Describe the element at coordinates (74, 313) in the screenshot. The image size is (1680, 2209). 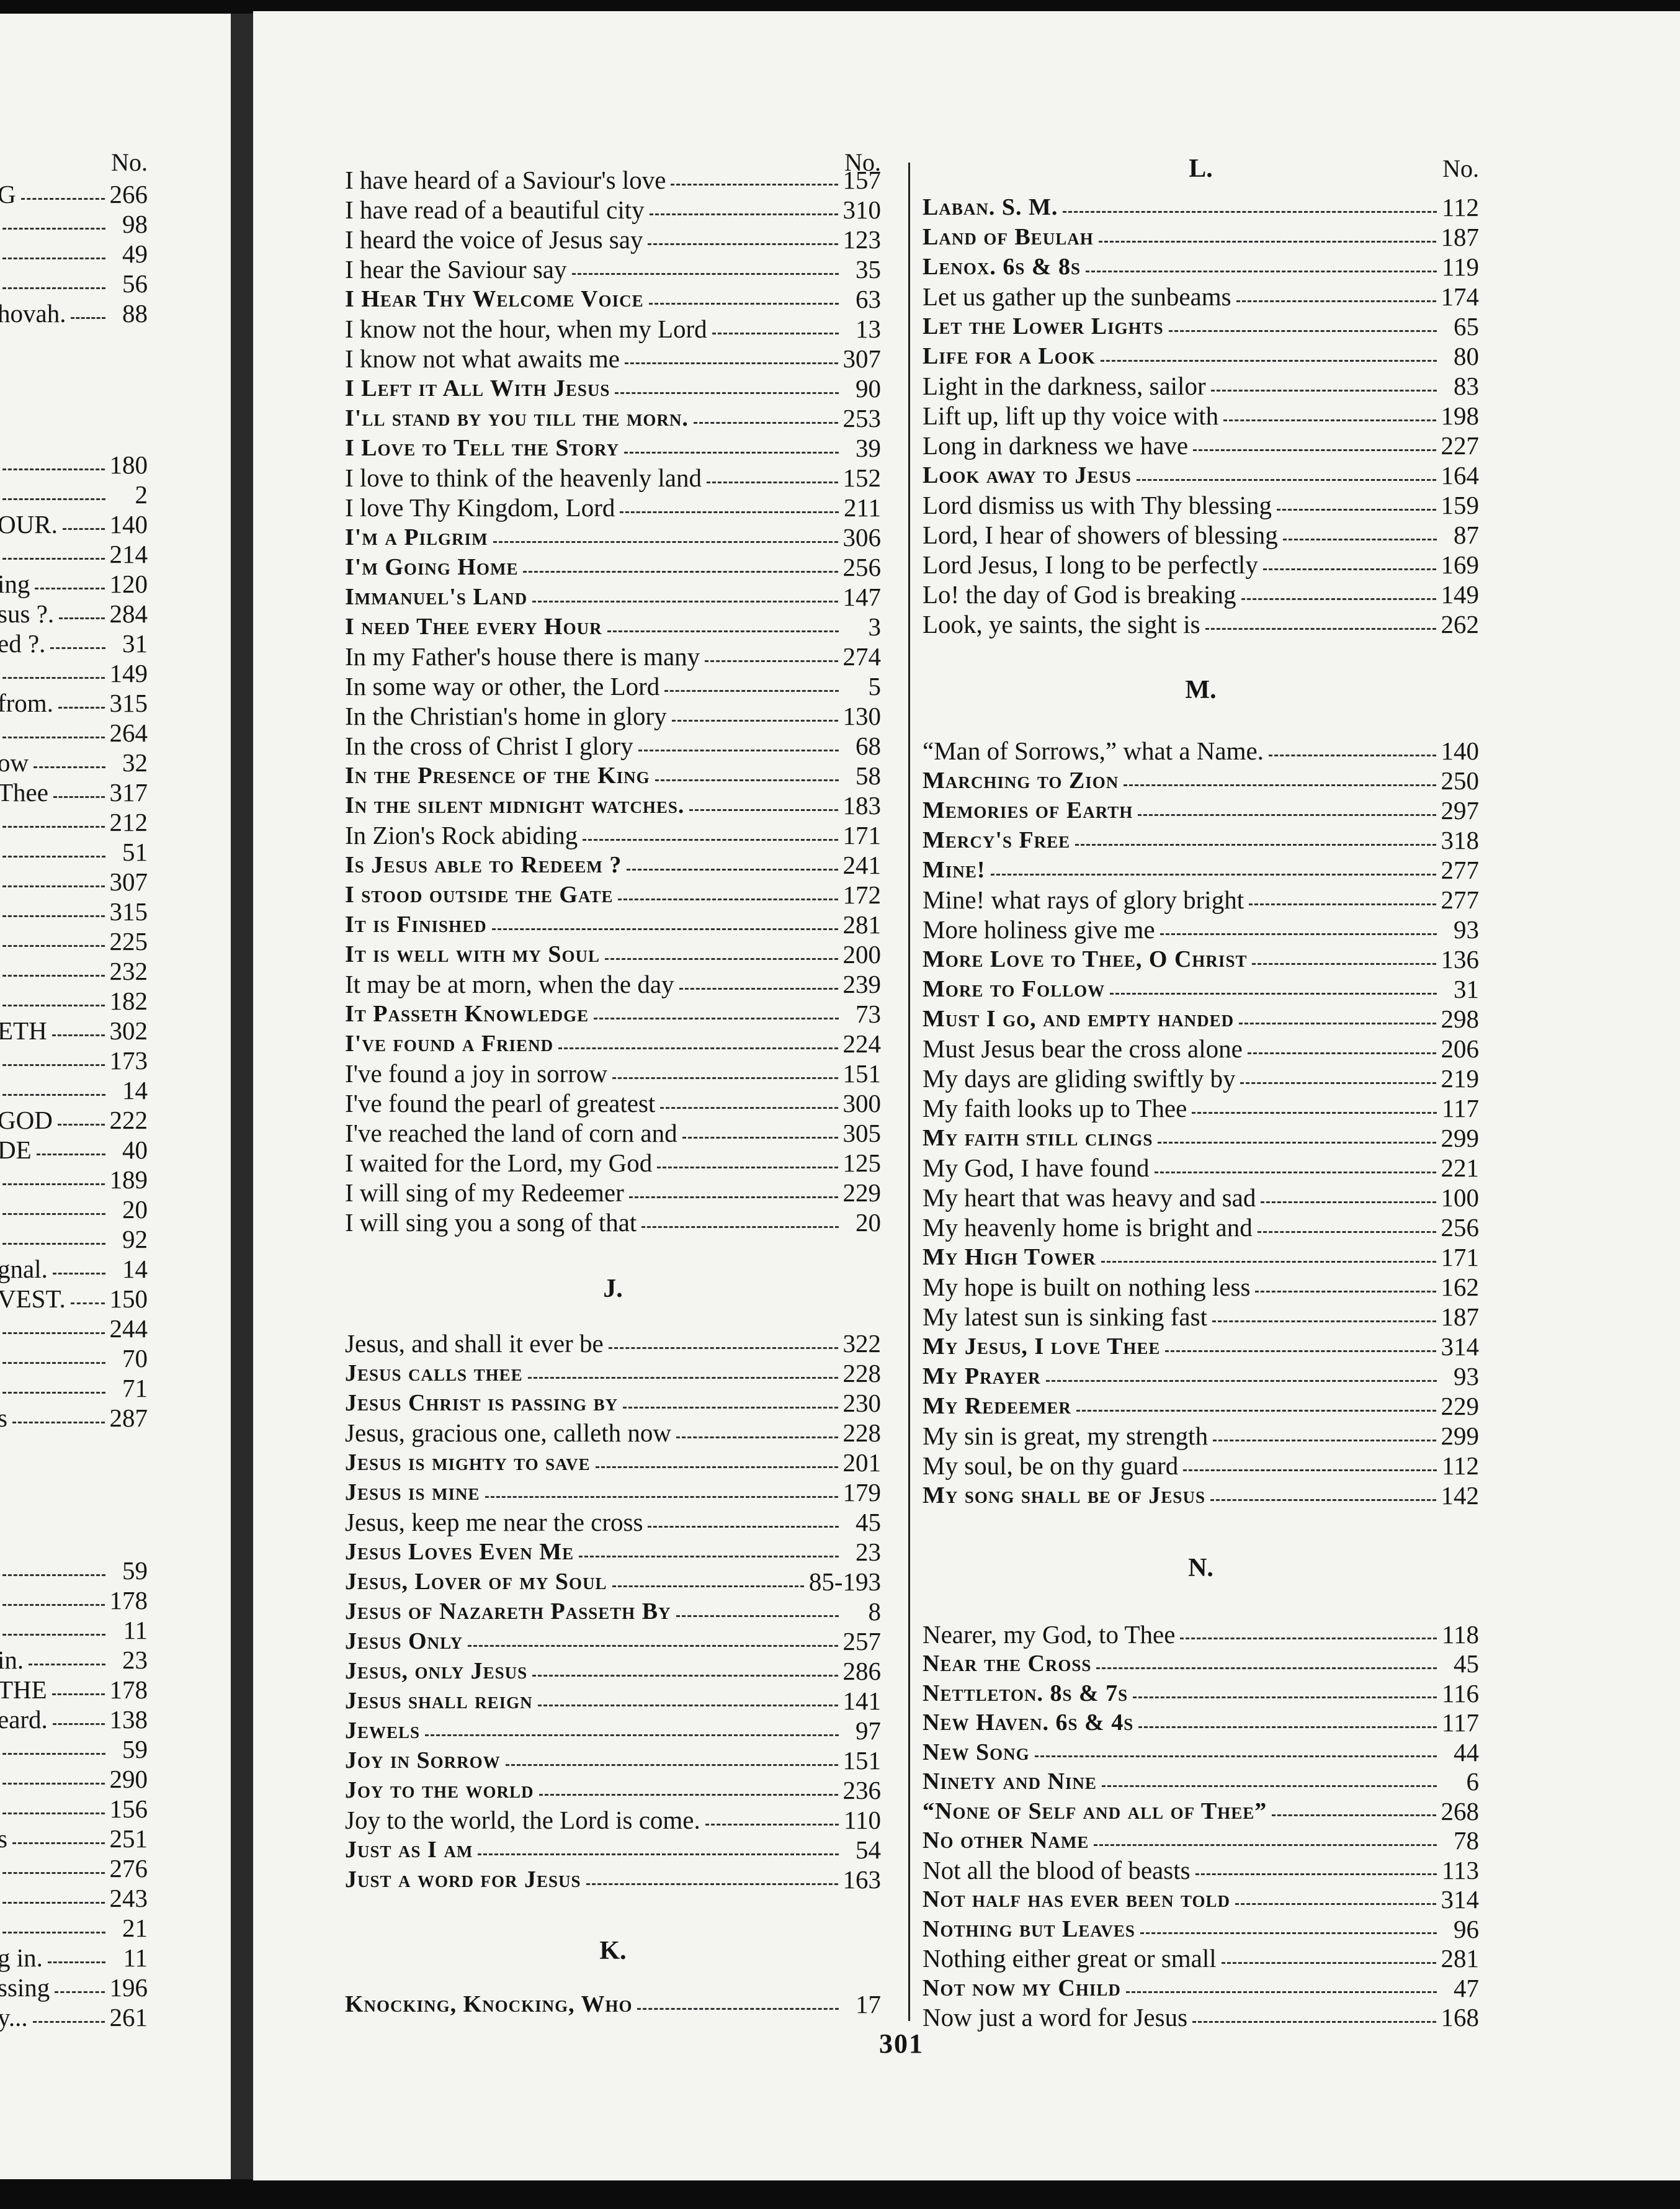
I see `index-entry: hovah. 88` at that location.